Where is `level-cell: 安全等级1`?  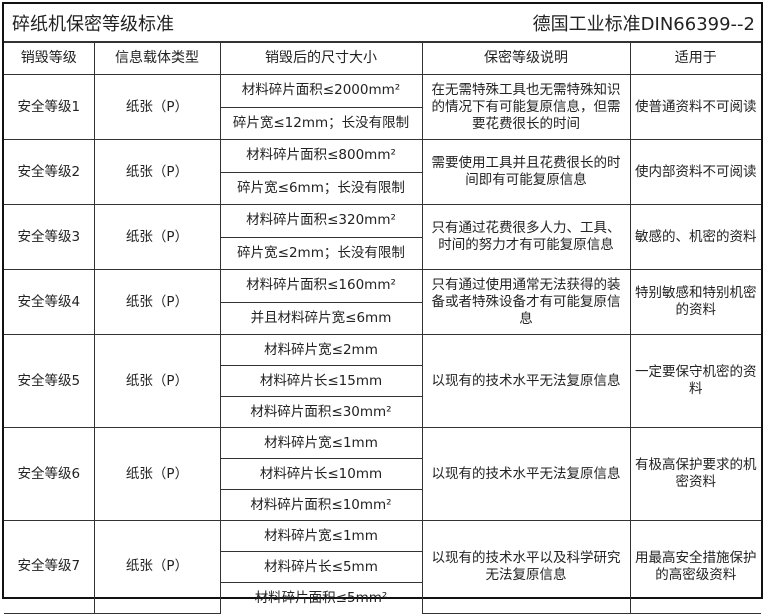
level-cell: 安全等级1 is located at coordinates (49, 107).